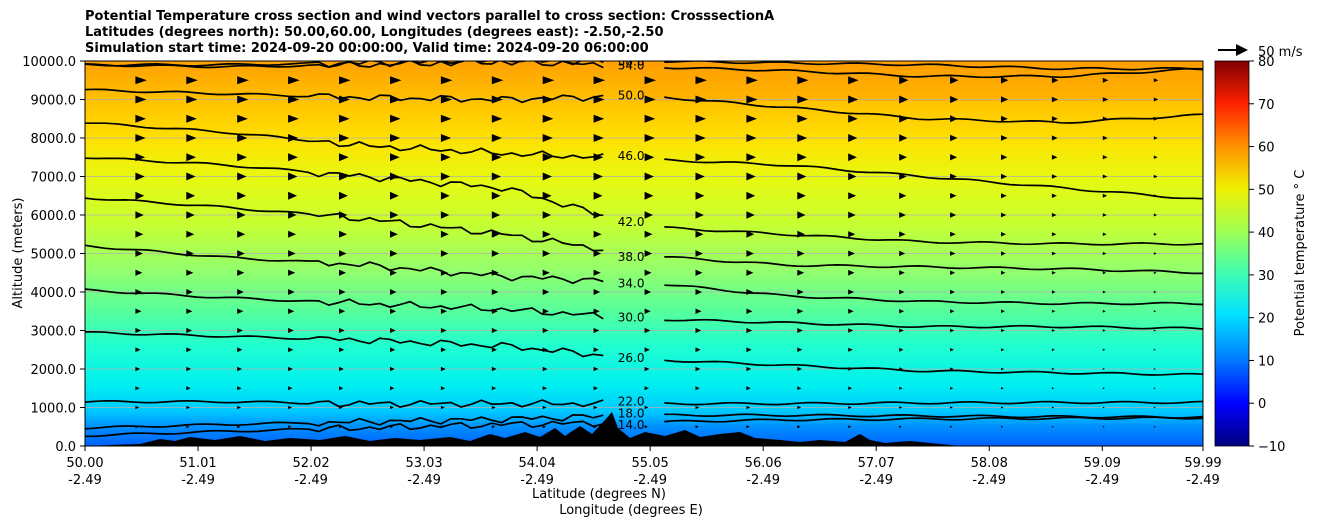 The image size is (1320, 526). Describe the element at coordinates (54, 216) in the screenshot. I see `y-tick-label: 6000.0` at that location.